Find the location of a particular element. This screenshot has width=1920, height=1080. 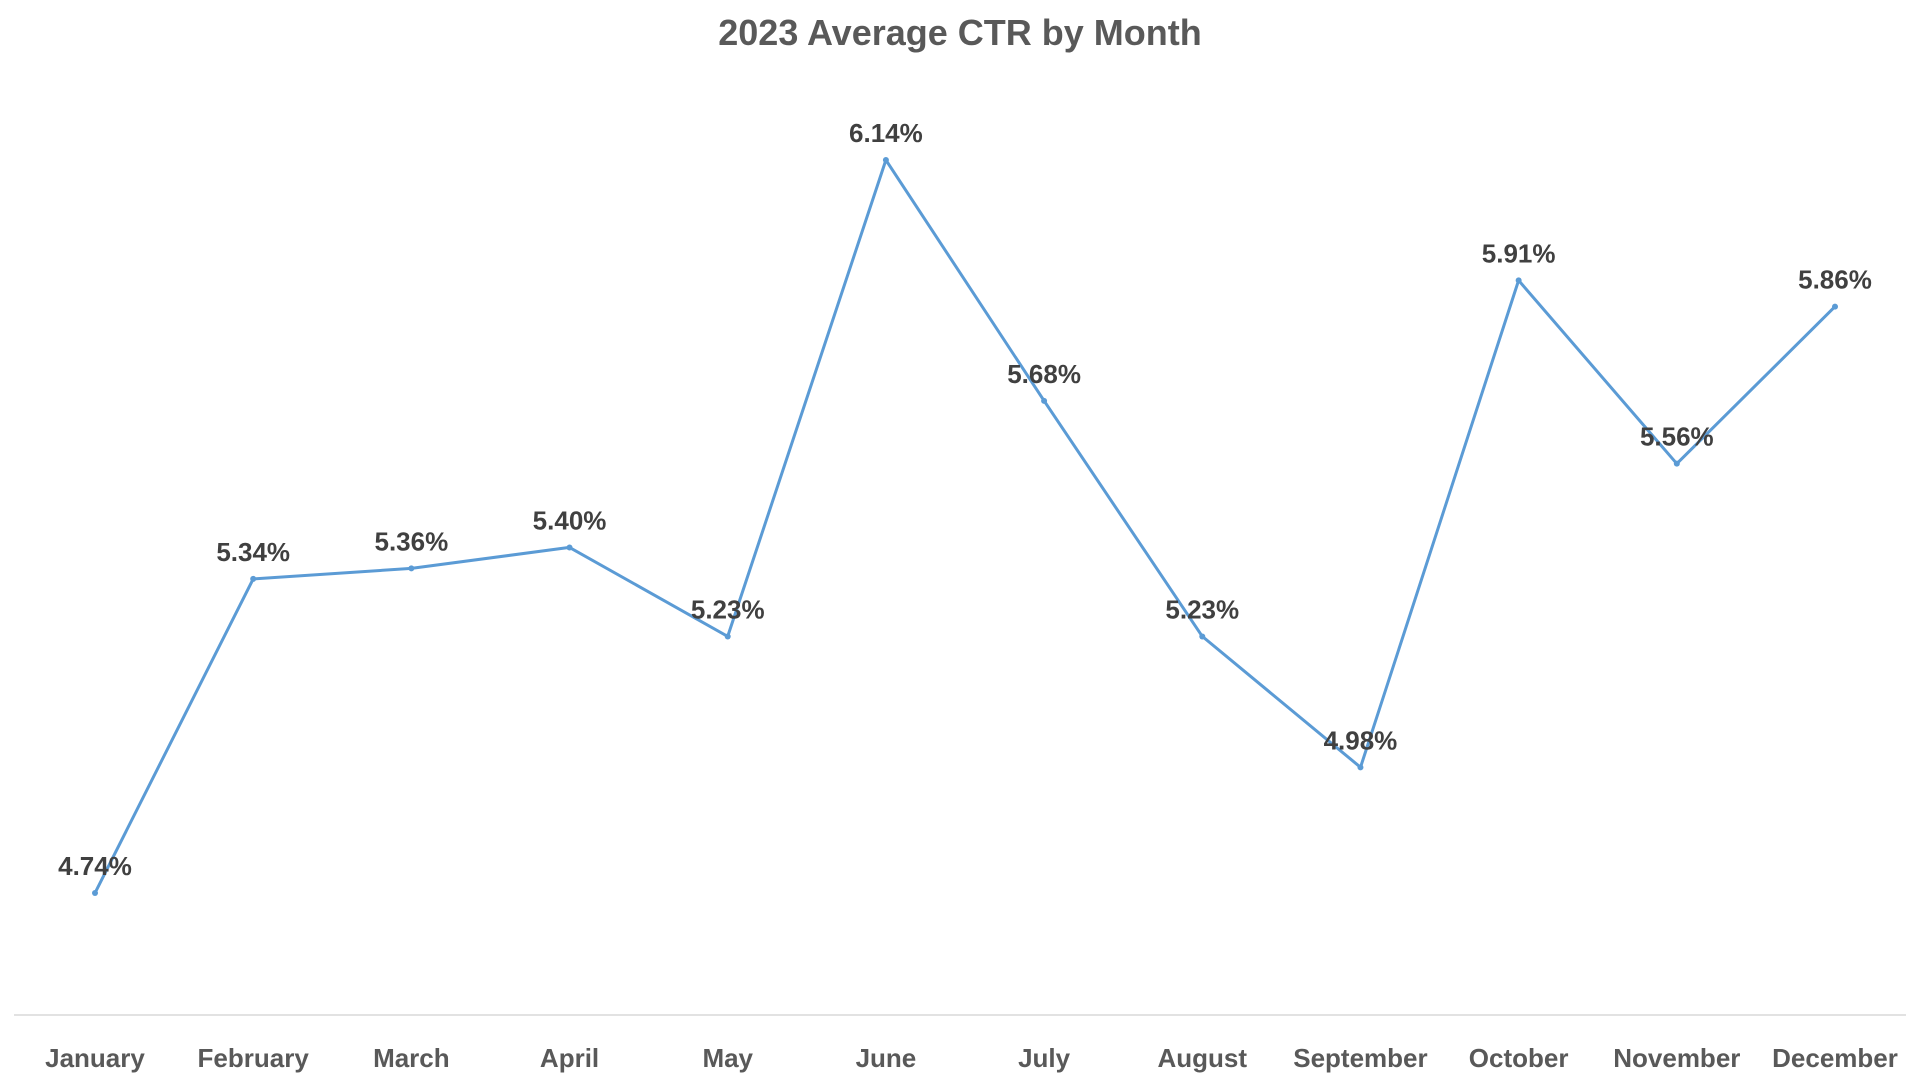

data-label: 5.91% is located at coordinates (1519, 253).